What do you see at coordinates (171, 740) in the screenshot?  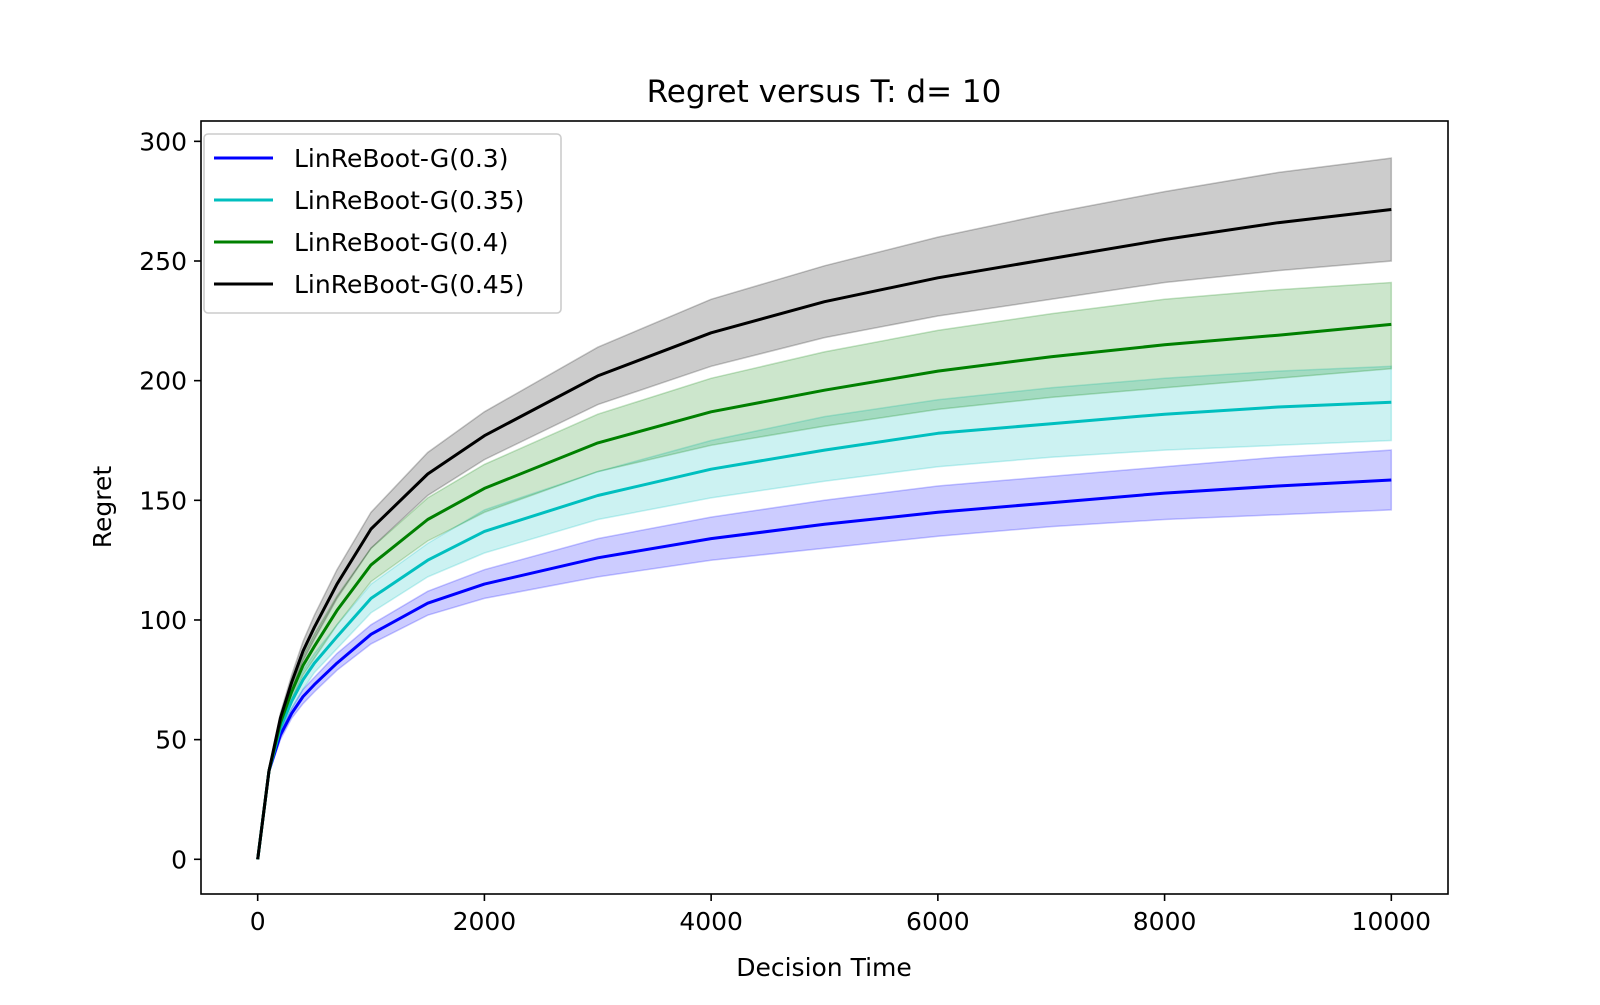 I see `y-tick-label: 50` at bounding box center [171, 740].